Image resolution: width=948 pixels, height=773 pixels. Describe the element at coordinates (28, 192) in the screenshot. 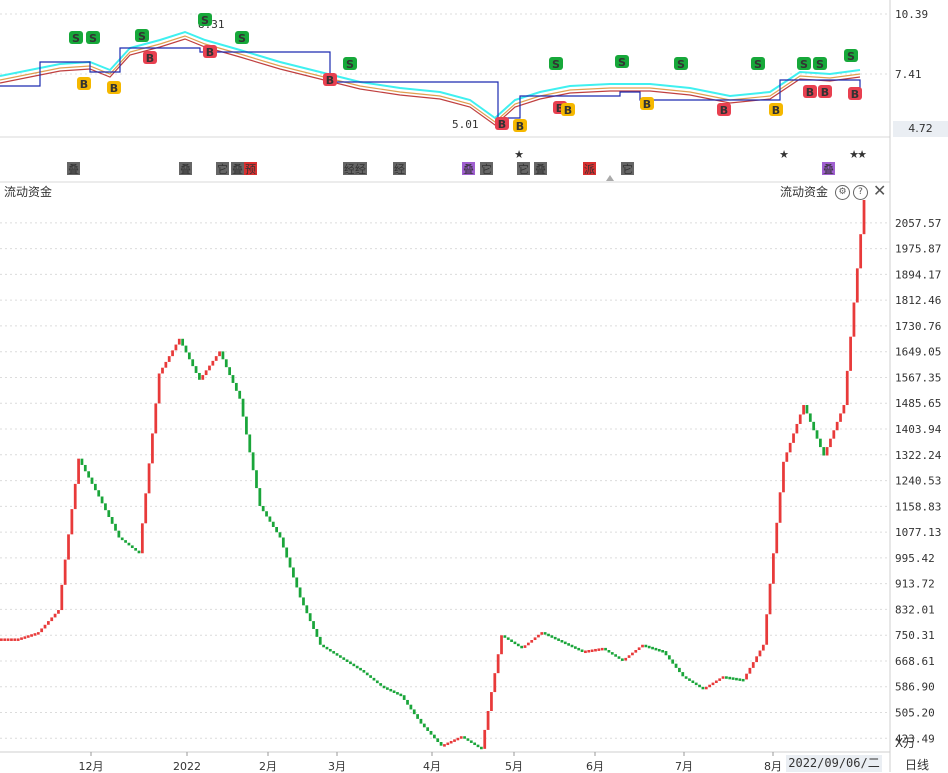

I see `indicator-title: 流动资金` at that location.